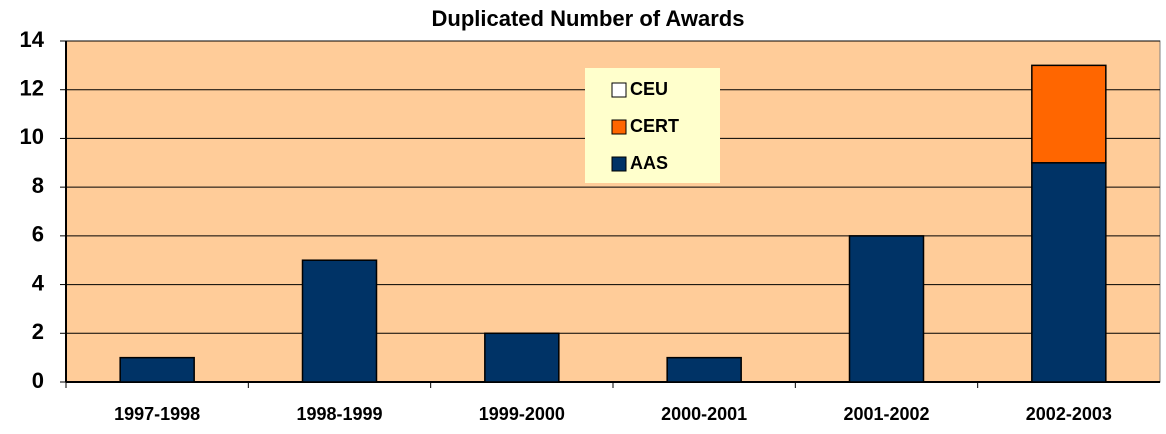 Image resolution: width=1166 pixels, height=434 pixels. What do you see at coordinates (339, 414) in the screenshot?
I see `x-tick-label: 1998-1999` at bounding box center [339, 414].